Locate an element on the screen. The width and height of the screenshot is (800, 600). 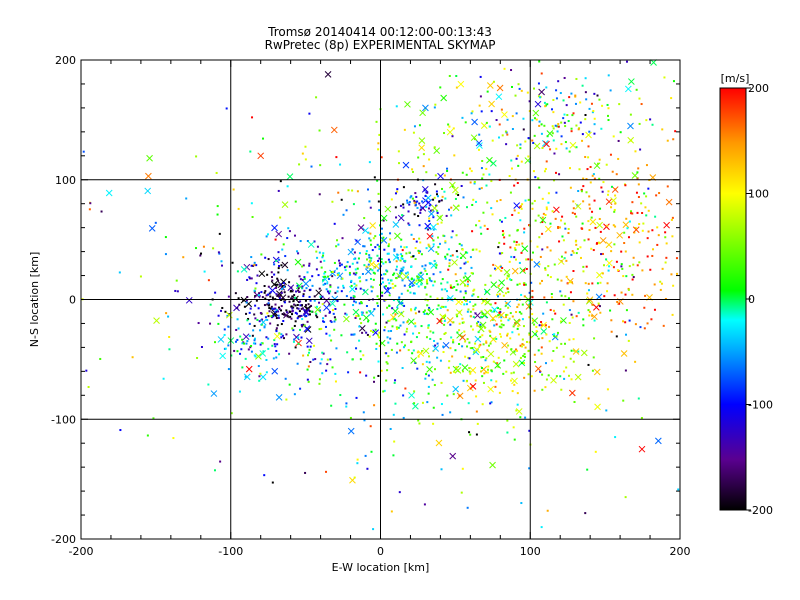
colorbar-tick-label: -100 is located at coordinates (760, 405).